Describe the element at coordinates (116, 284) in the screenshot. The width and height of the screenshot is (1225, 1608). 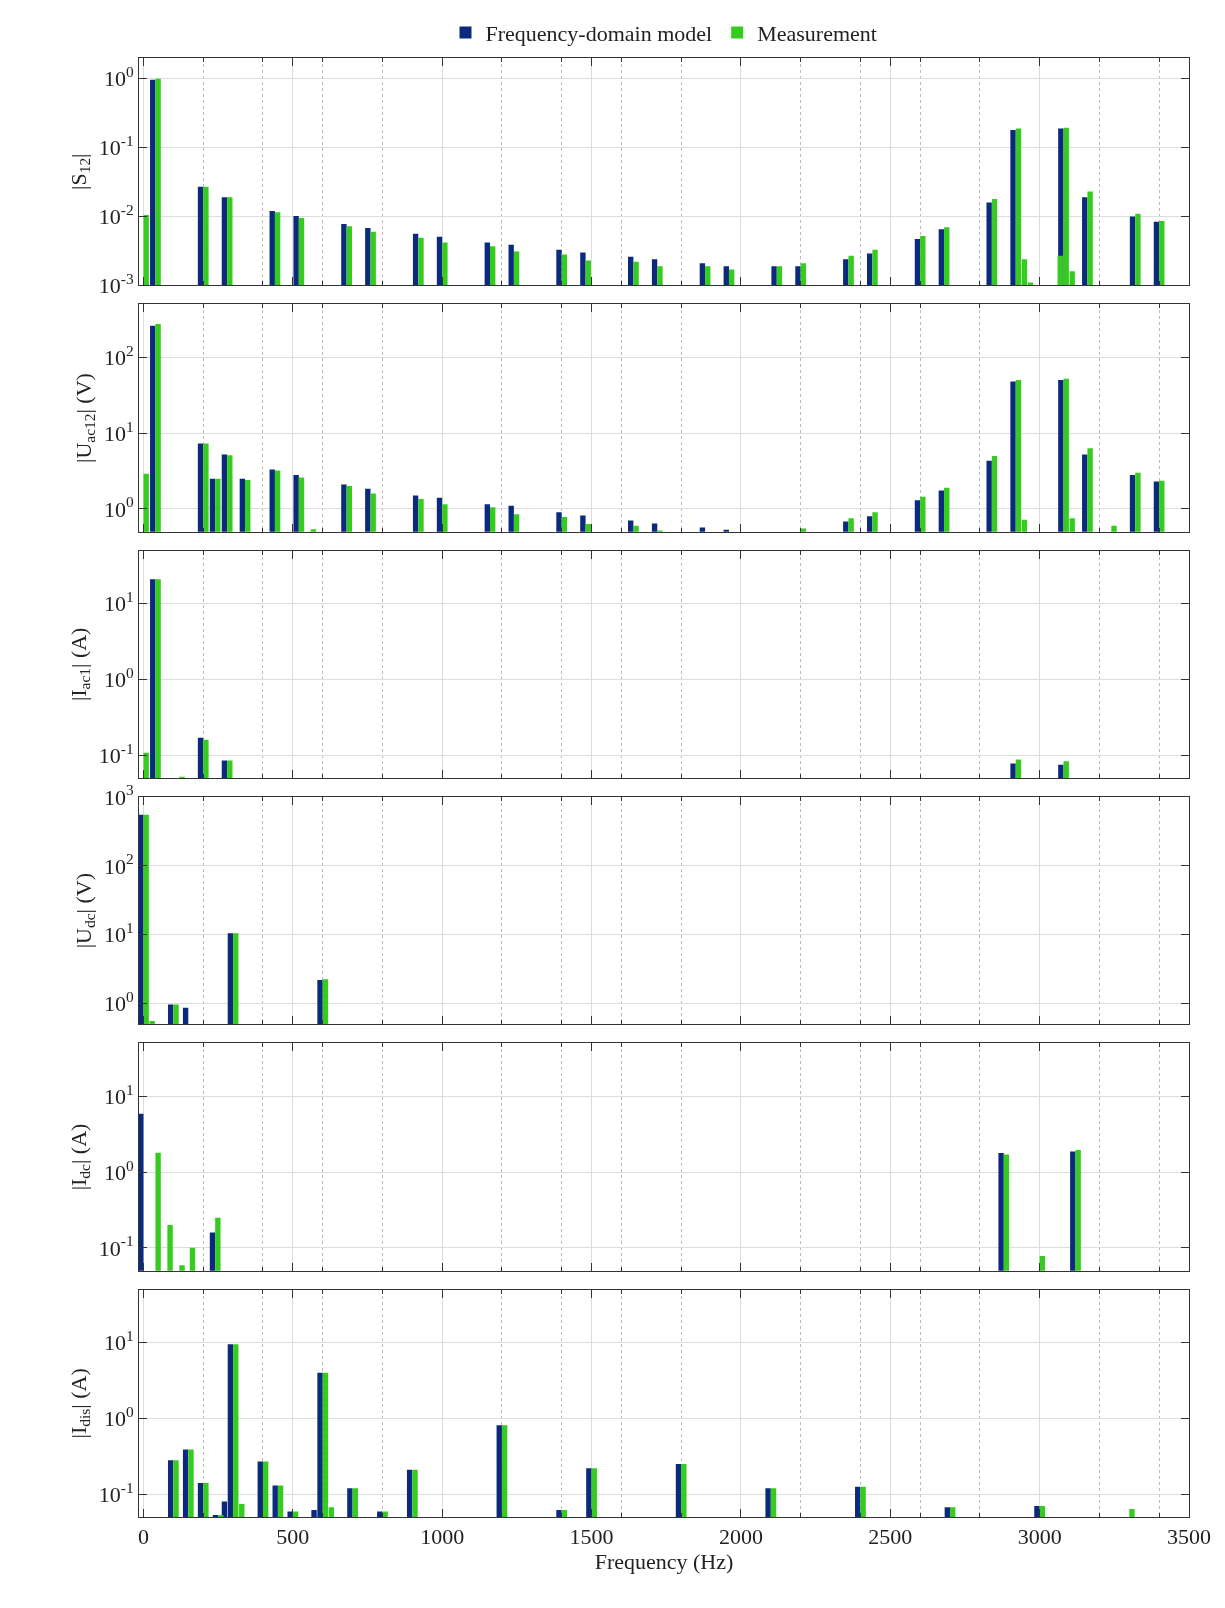
I see `y-tick-label: 10$^{-3}$` at that location.